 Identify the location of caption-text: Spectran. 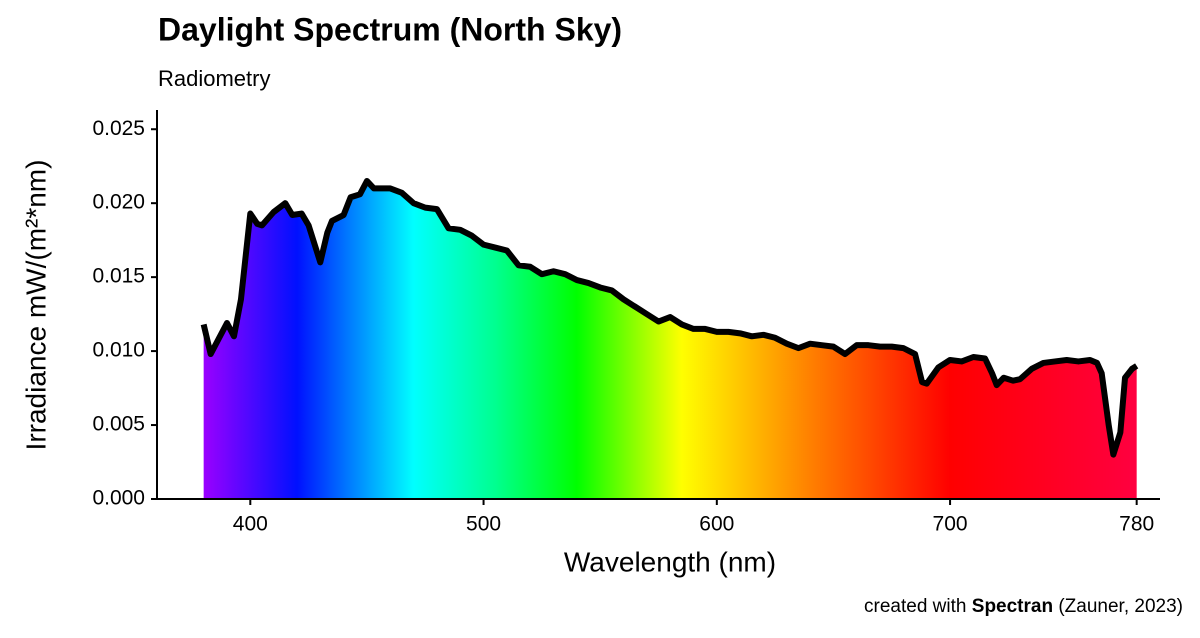
(1012, 606).